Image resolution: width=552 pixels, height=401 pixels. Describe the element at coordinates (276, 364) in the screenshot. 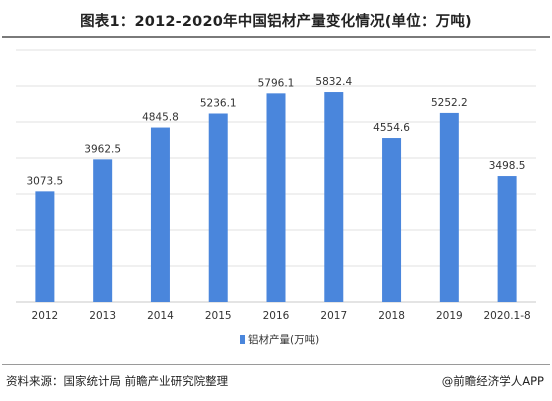

I see `footer-divider` at that location.